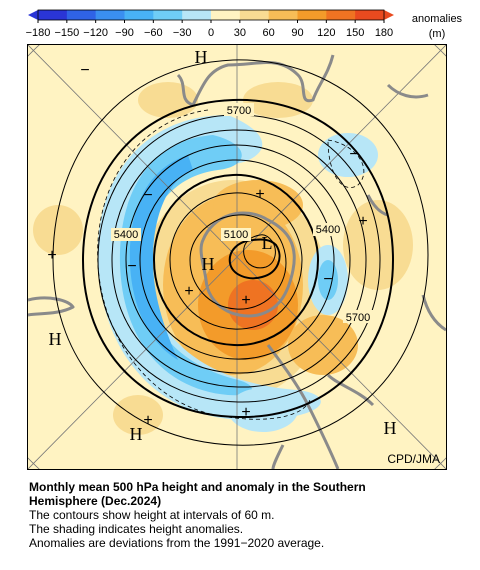 This screenshot has width=480, height=570. I want to click on high-label-north: H, so click(201, 57).